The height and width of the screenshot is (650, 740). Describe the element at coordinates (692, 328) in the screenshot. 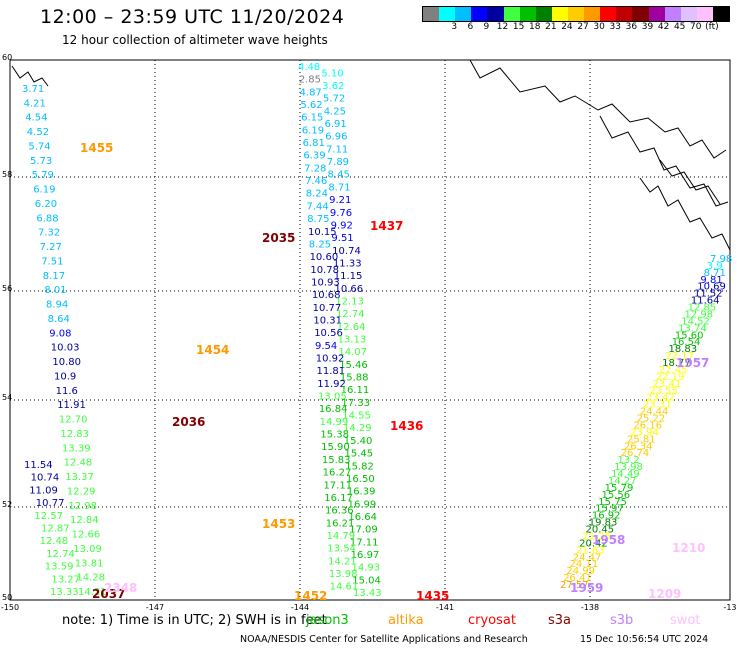

I see `wave-height-label: 13.74` at that location.